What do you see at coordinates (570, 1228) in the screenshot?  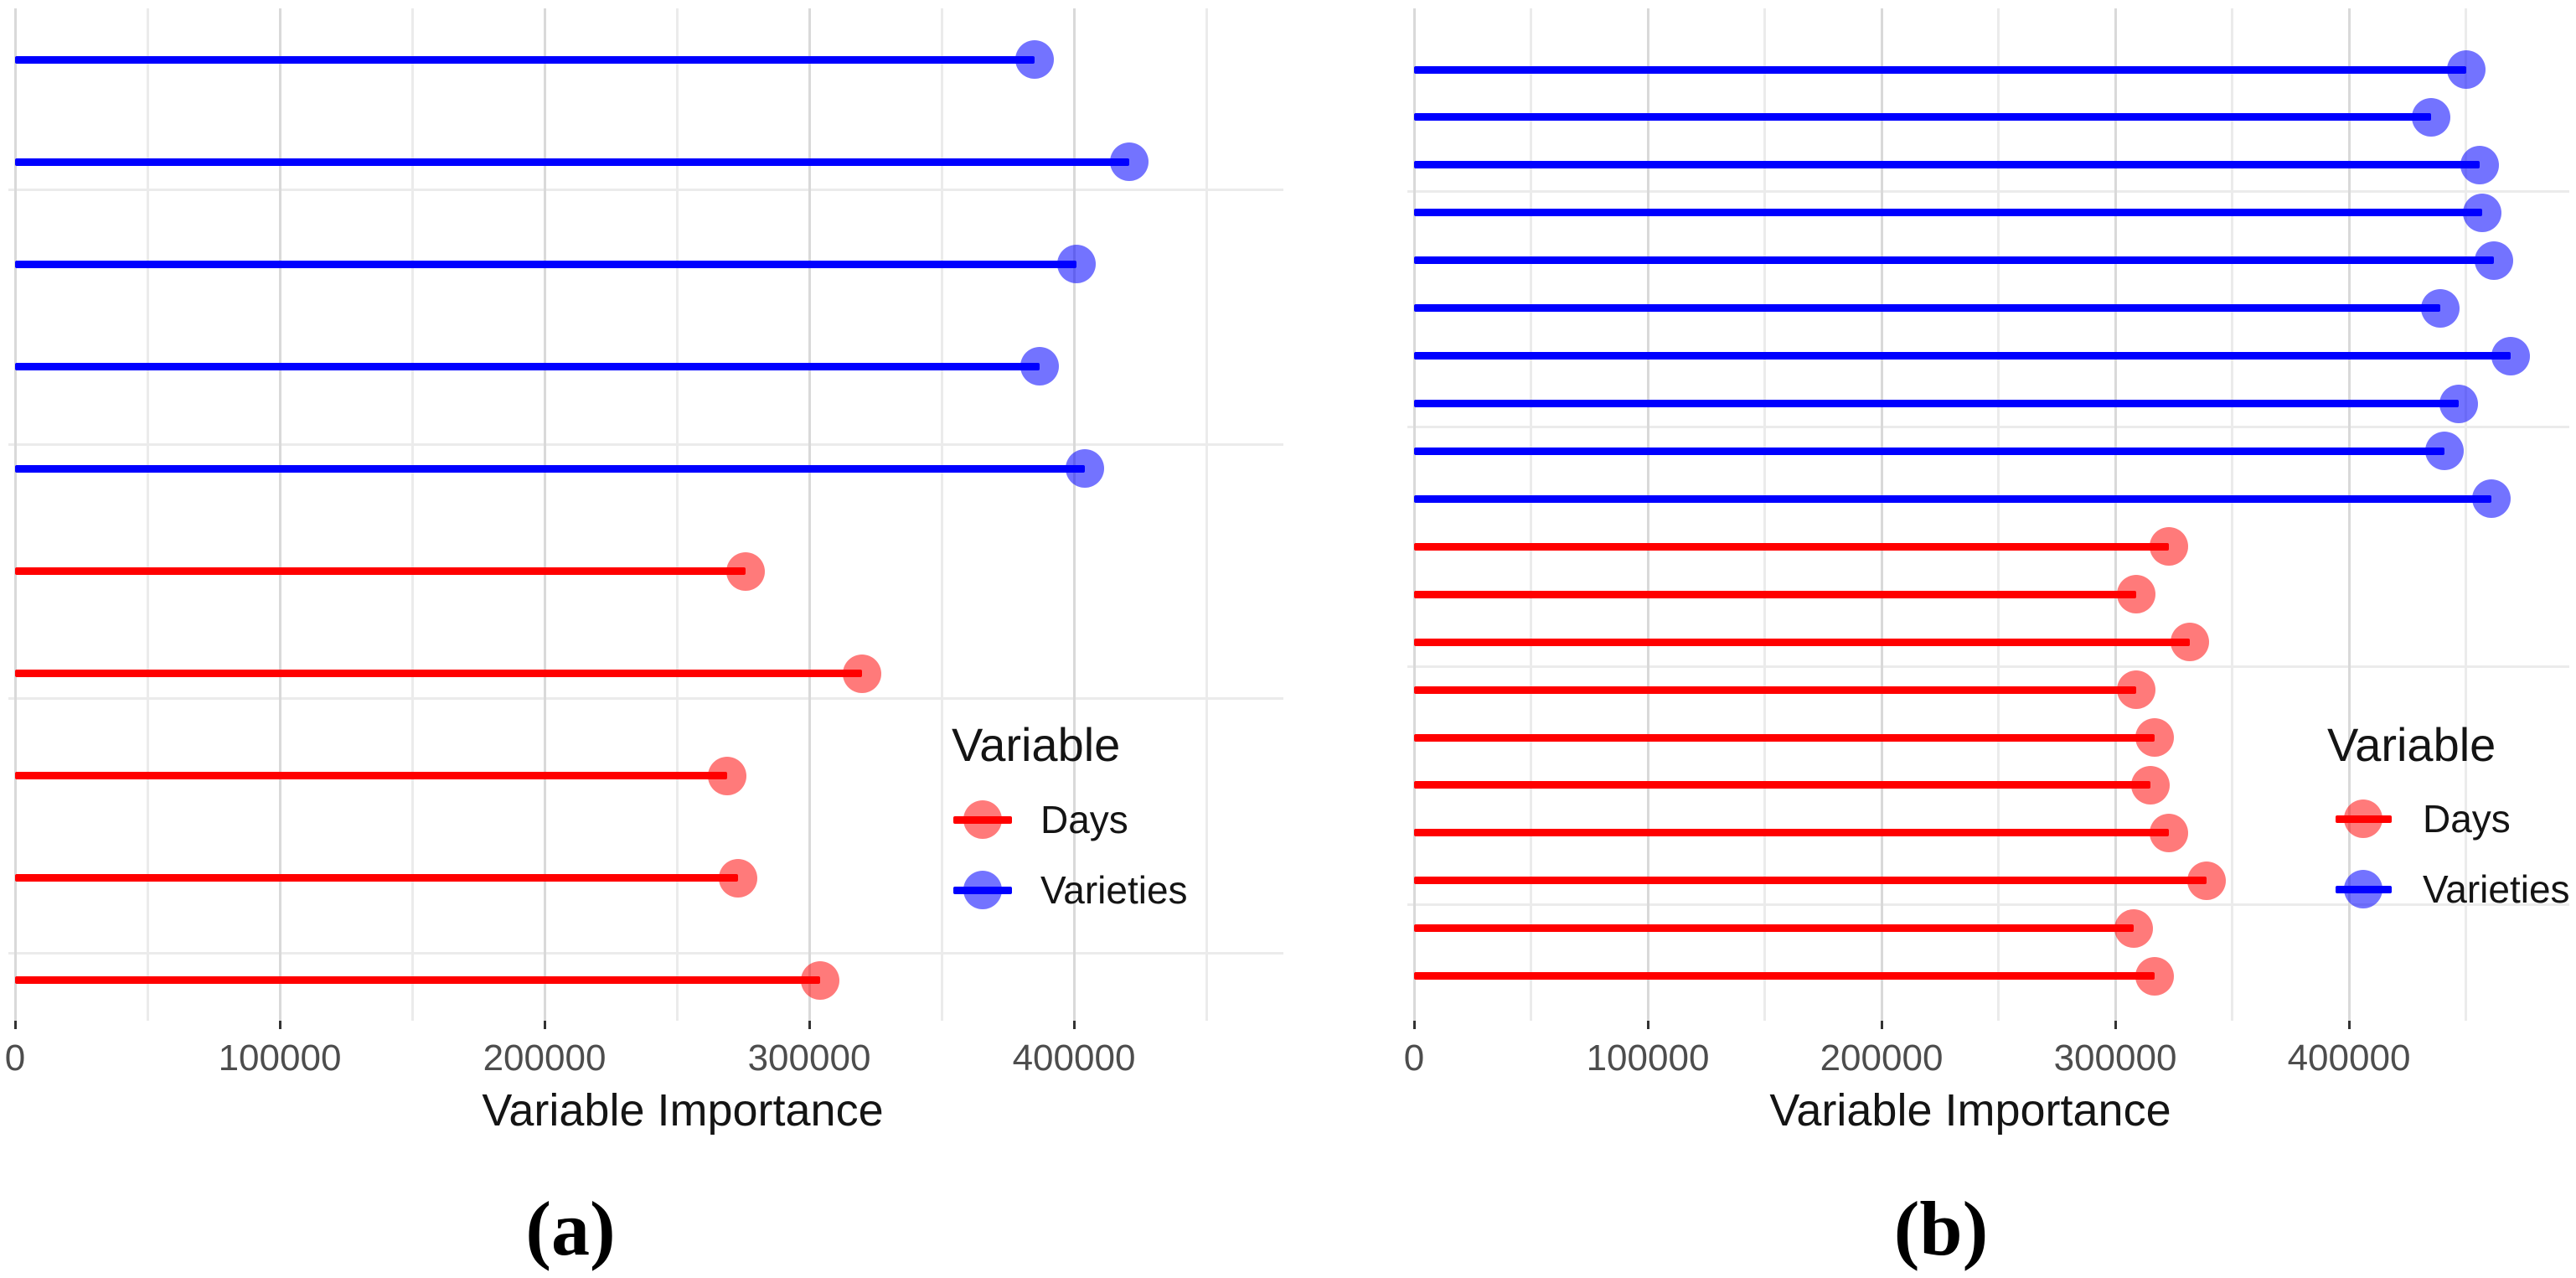 I see `panel-caption: (a)` at bounding box center [570, 1228].